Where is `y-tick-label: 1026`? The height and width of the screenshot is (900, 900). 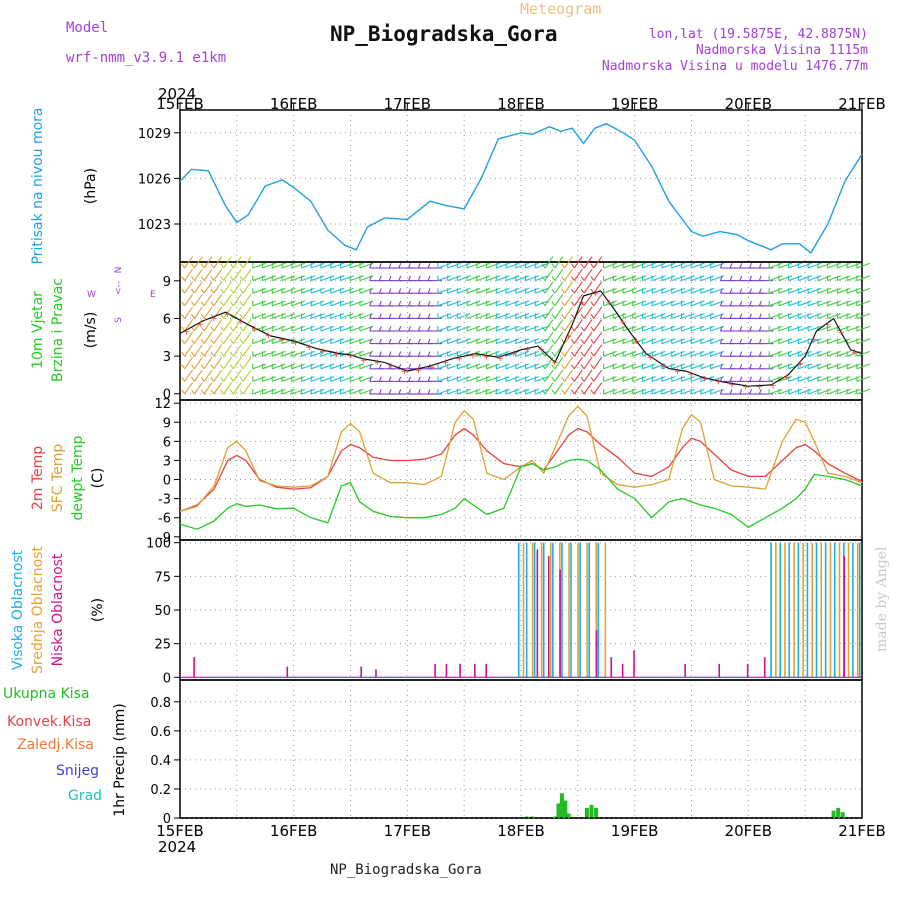
y-tick-label: 1026 is located at coordinates (154, 179).